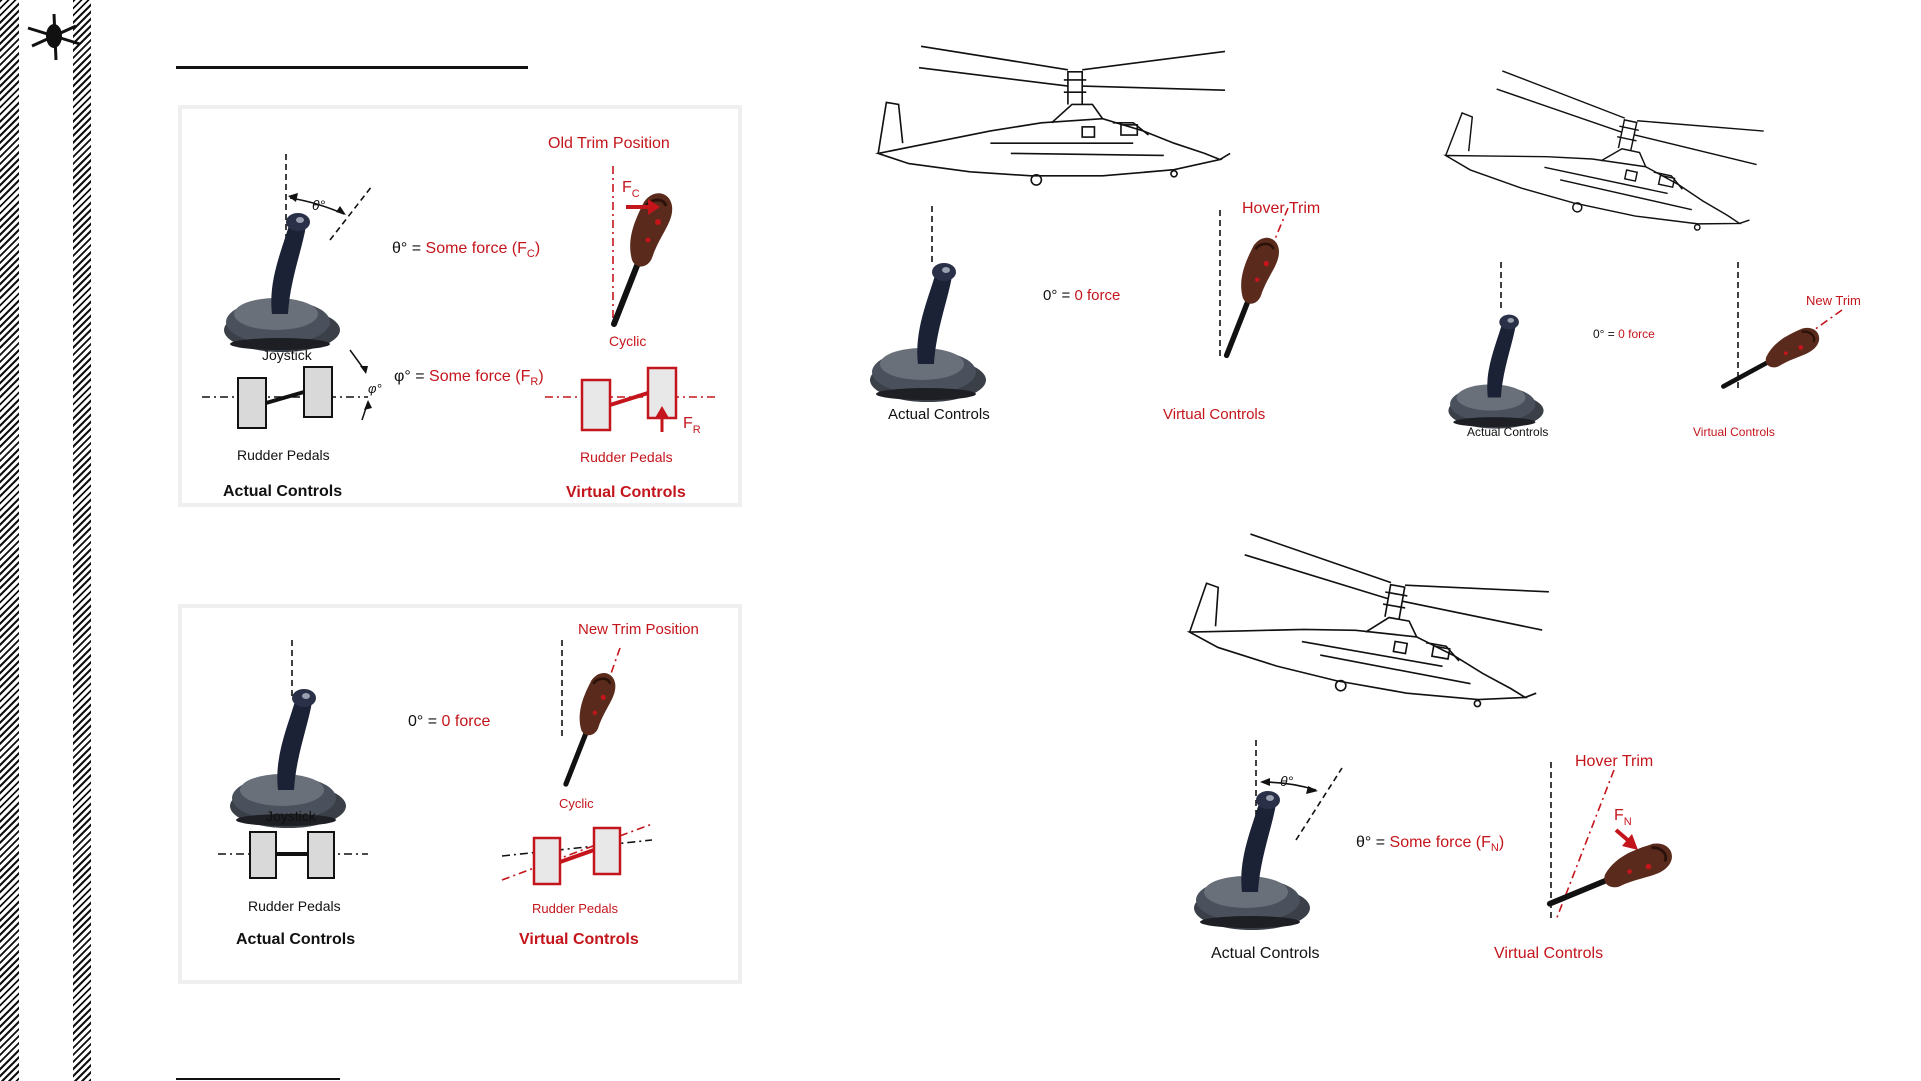  What do you see at coordinates (9, 540) in the screenshot?
I see `sidebar-stripe-left` at bounding box center [9, 540].